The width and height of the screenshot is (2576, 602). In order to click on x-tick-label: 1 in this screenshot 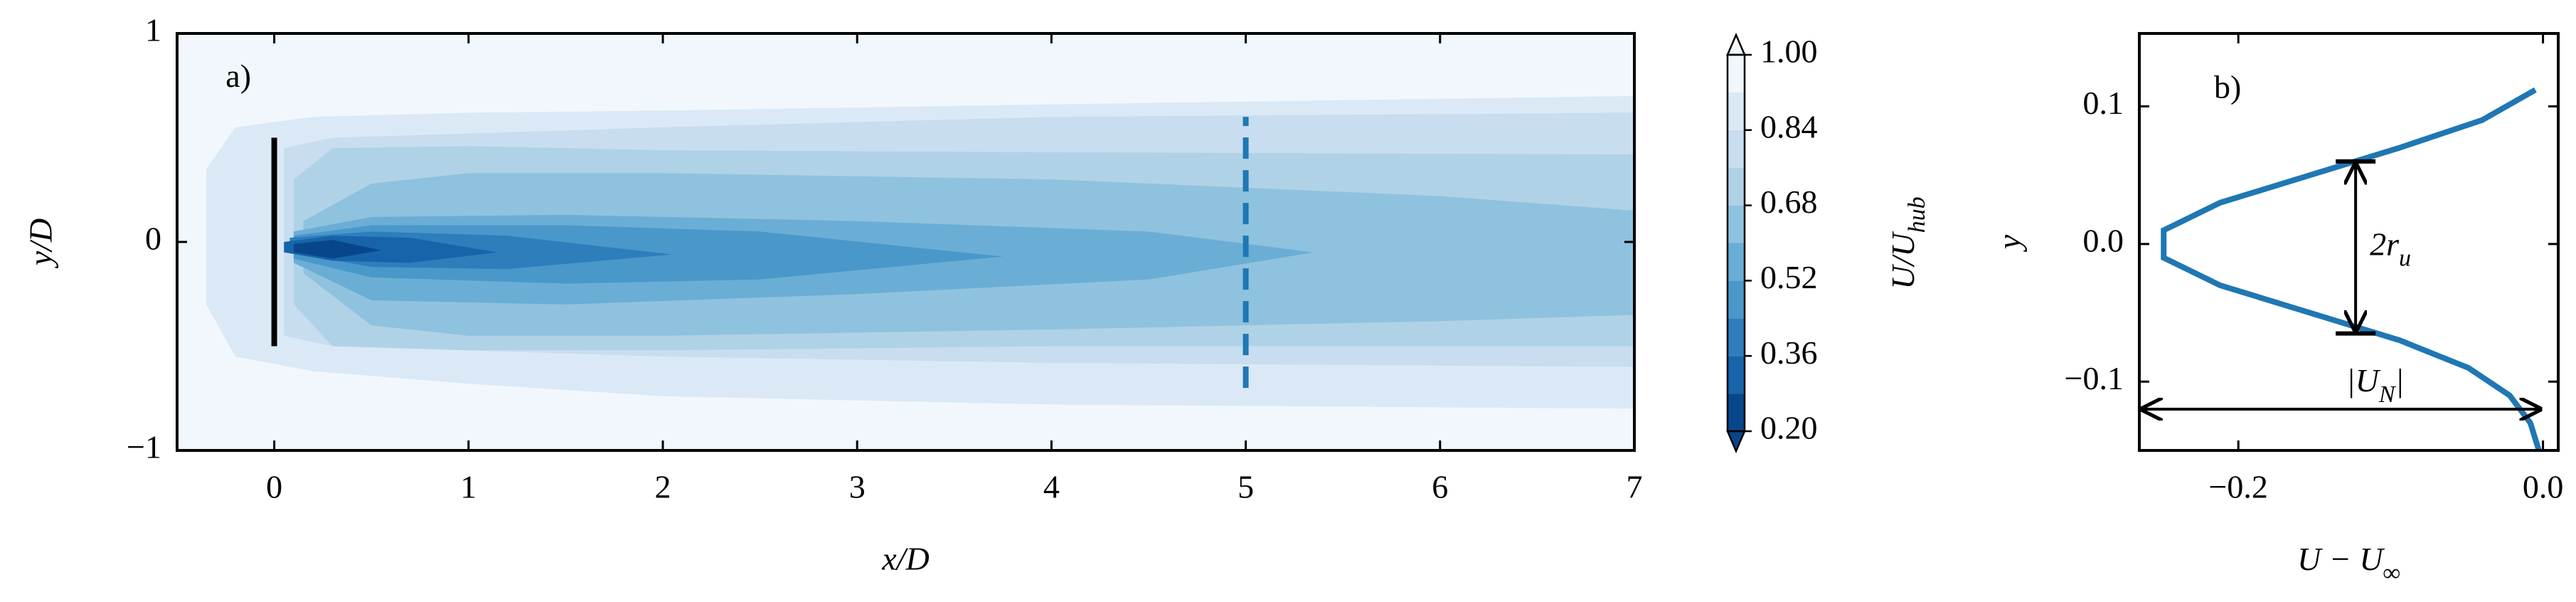, I will do `click(468, 487)`.